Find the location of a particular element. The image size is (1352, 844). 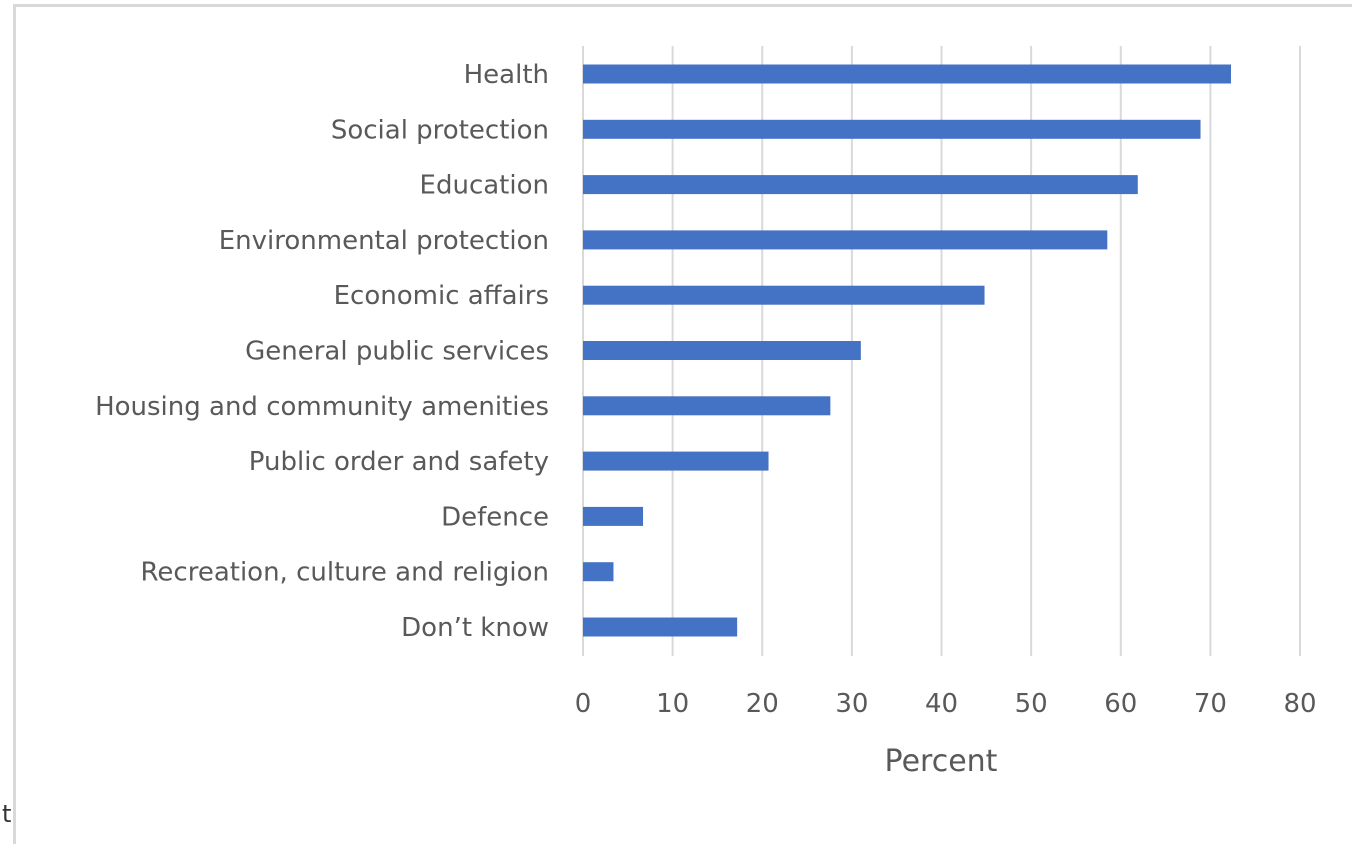

bar-general-public-services is located at coordinates (722, 350).